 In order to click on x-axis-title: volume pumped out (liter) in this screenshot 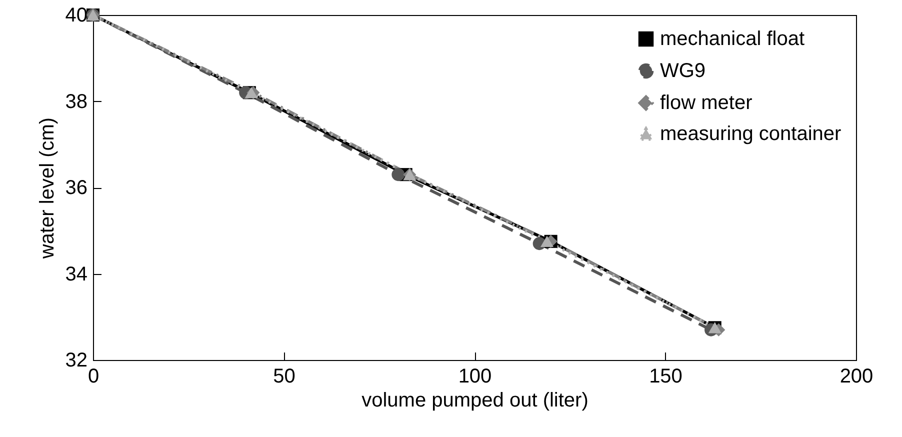, I will do `click(475, 401)`.